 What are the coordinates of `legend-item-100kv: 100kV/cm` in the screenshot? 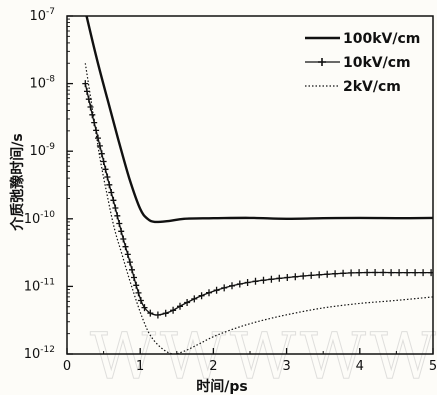 It's located at (362, 39).